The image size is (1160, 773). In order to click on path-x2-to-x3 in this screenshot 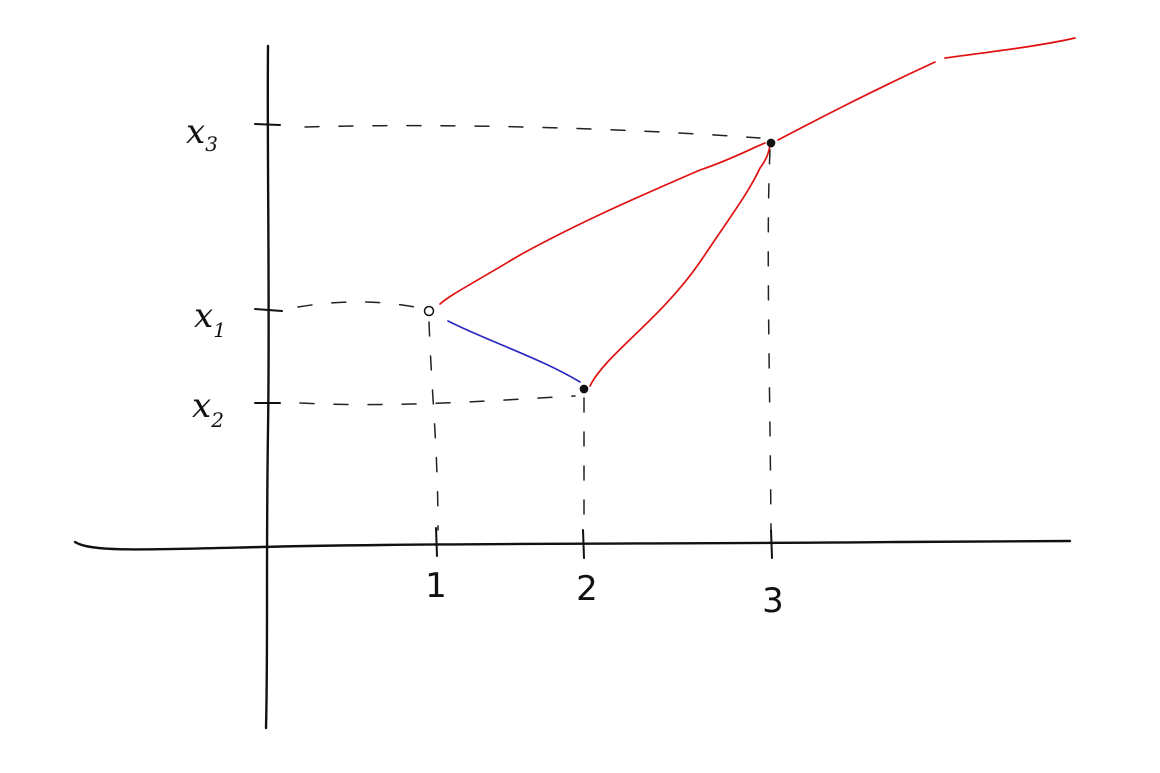, I will do `click(680, 266)`.